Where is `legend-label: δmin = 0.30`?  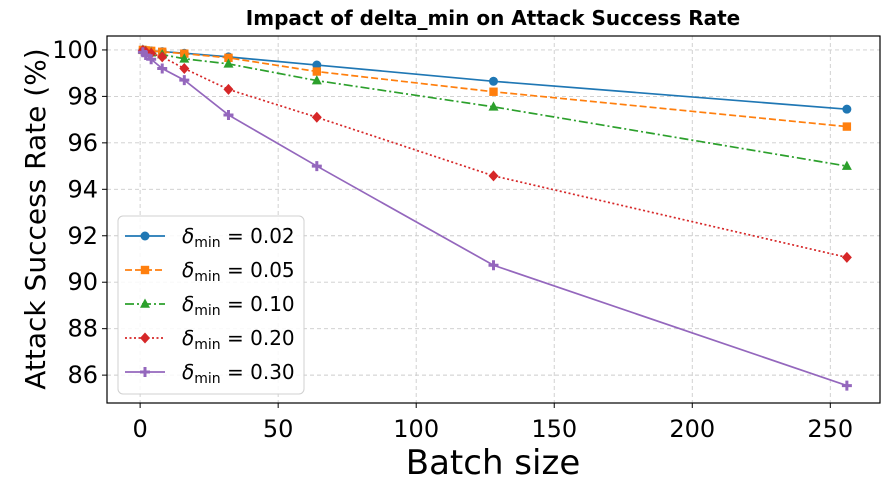 legend-label: δmin = 0.30 is located at coordinates (238, 373).